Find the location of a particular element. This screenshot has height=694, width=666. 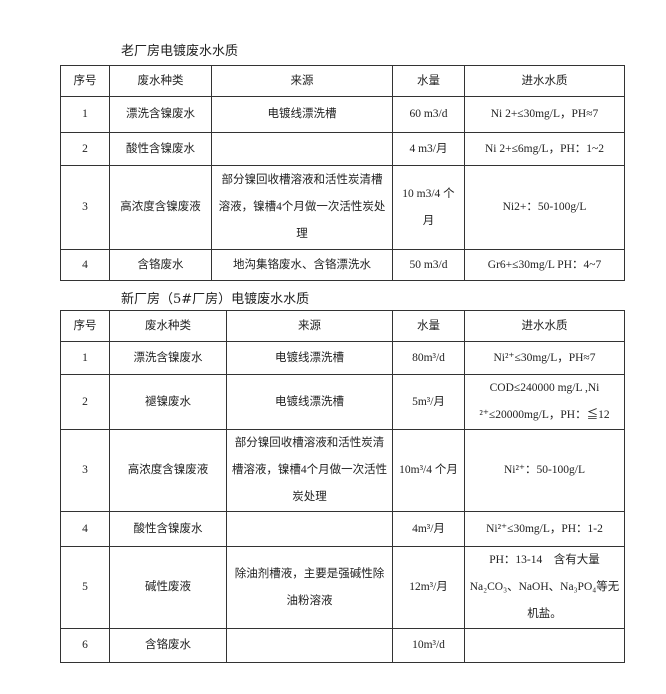

table-cell: 6 is located at coordinates (85, 645).